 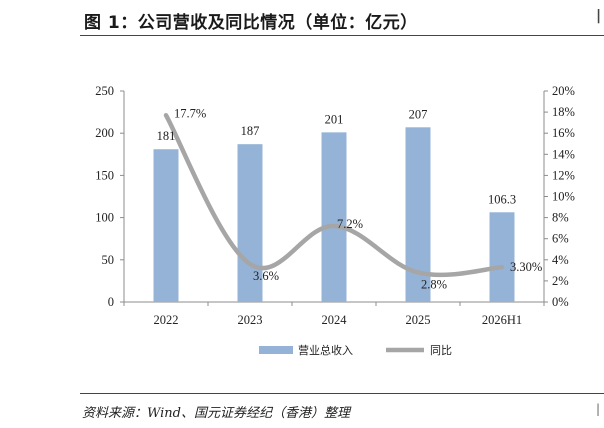 I want to click on bar-data-label: 207, so click(x=418, y=114).